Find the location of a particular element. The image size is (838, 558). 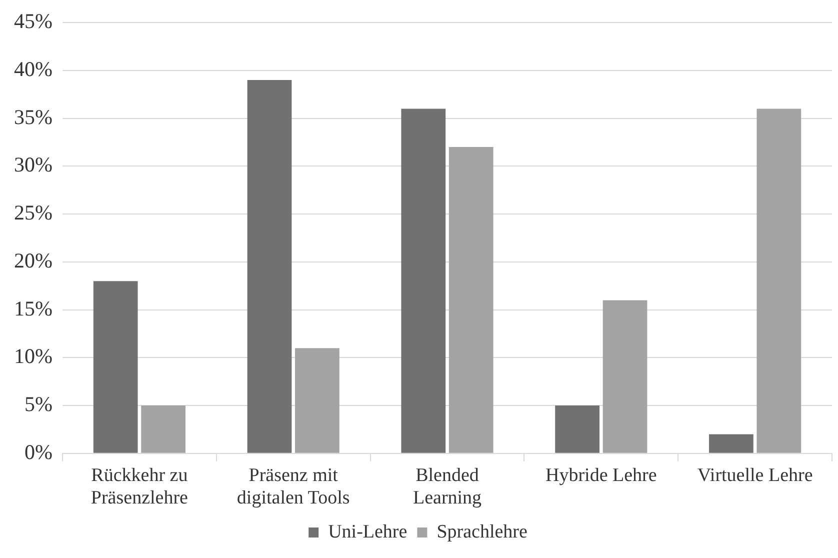

y-tick-label: 30% is located at coordinates (33, 164).